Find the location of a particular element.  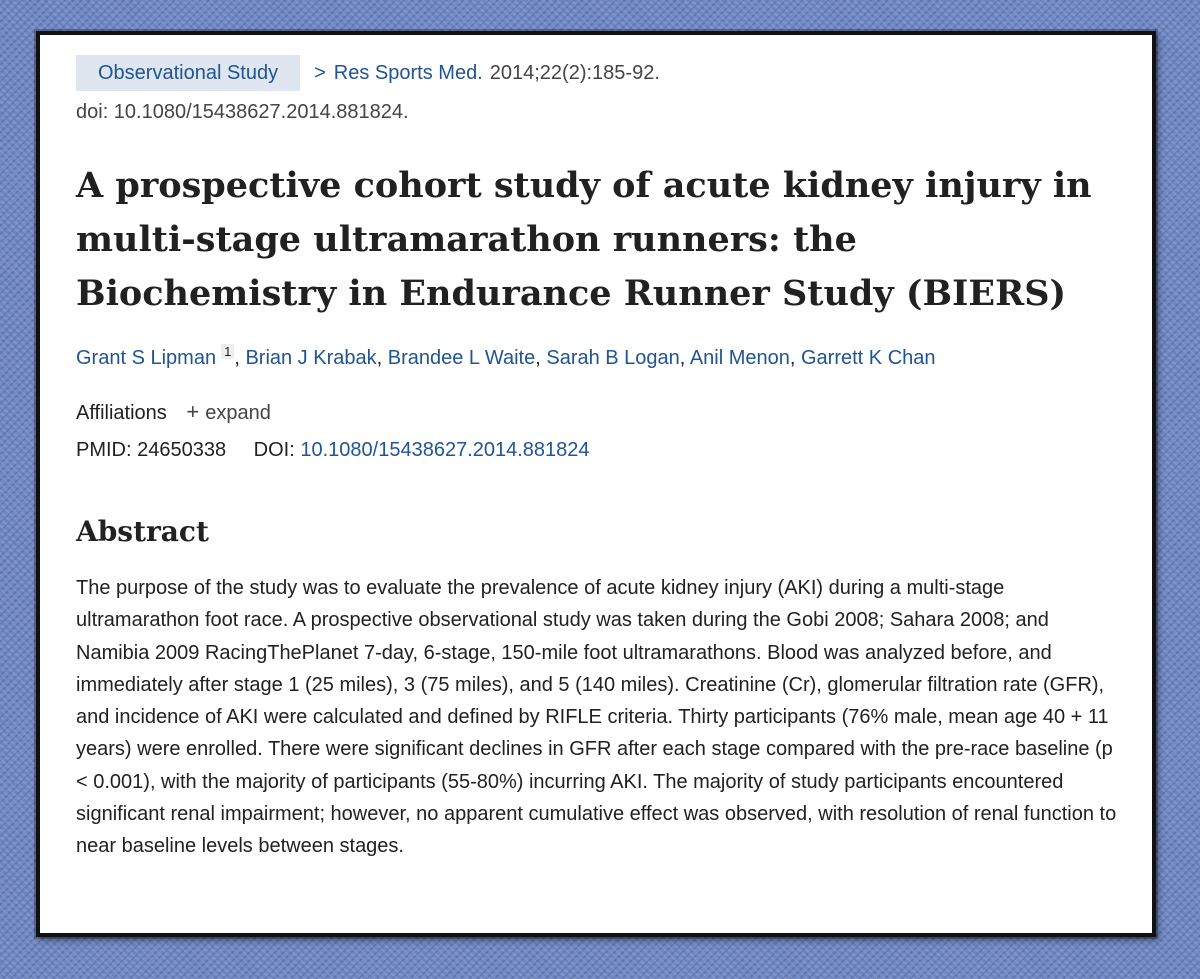

author-link: Garrett K Chan is located at coordinates (868, 358).